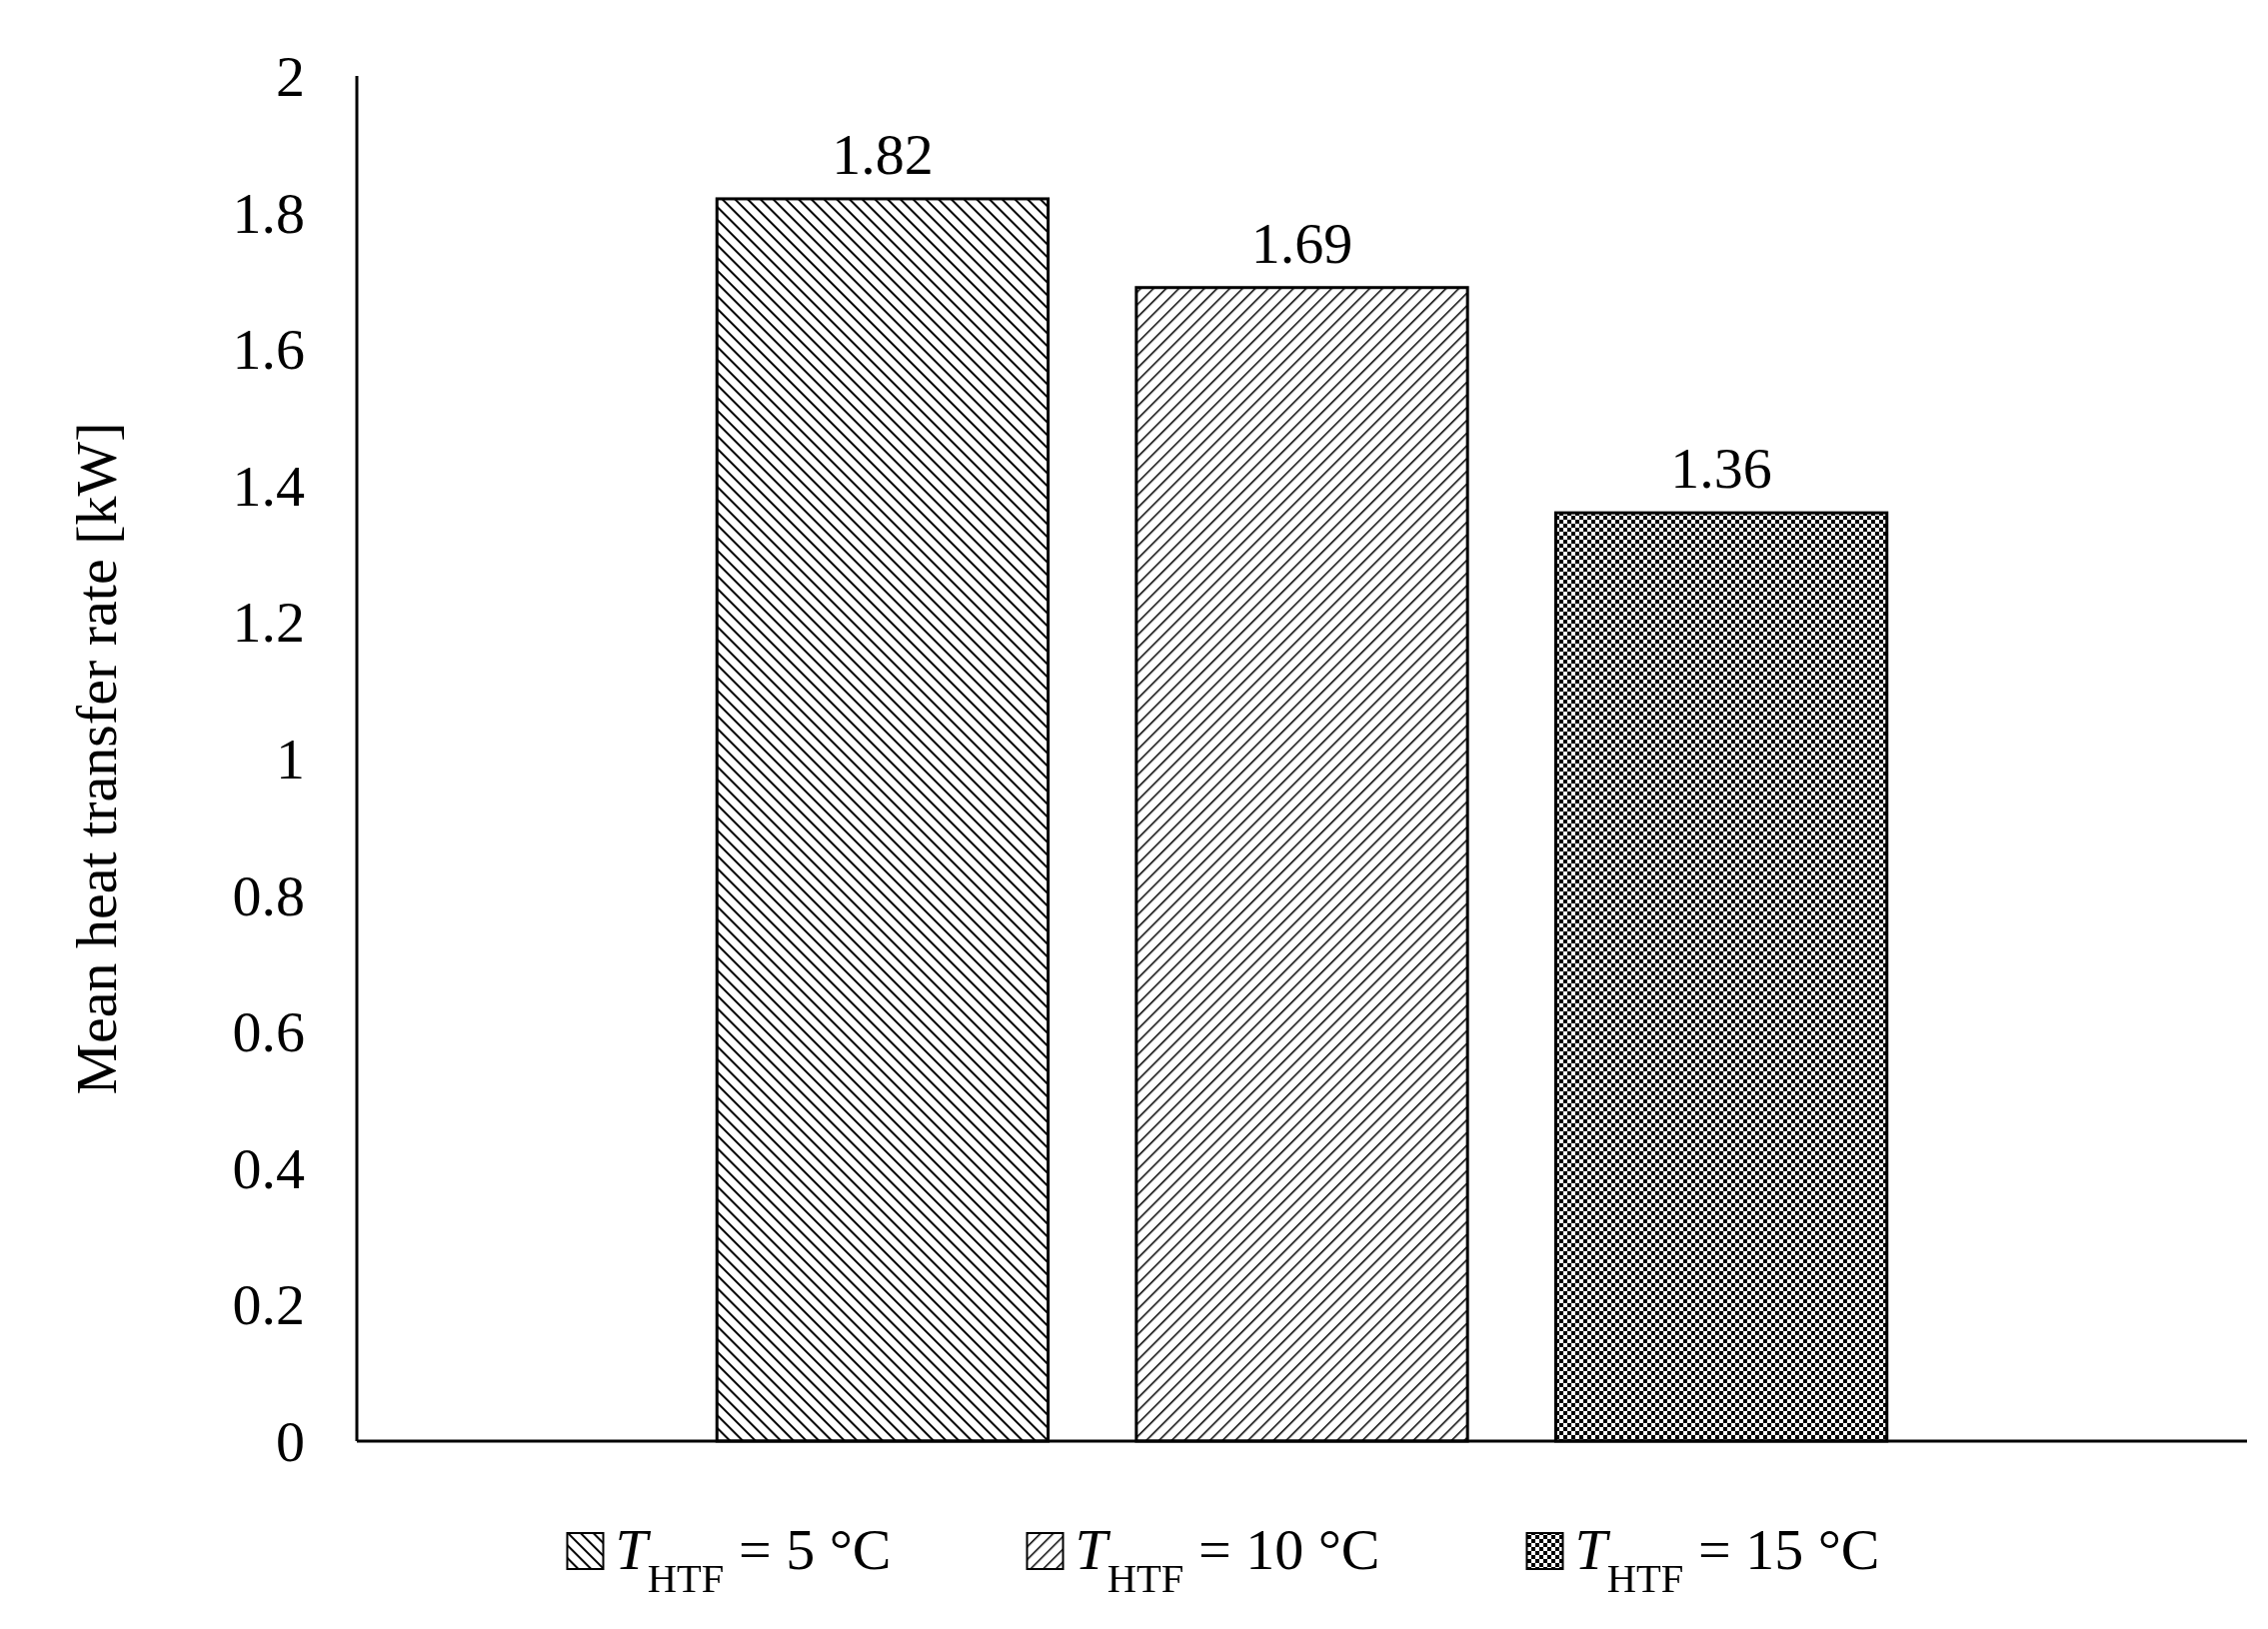  I want to click on y-axis-title: Mean heat transfer rate [kW], so click(97, 759).